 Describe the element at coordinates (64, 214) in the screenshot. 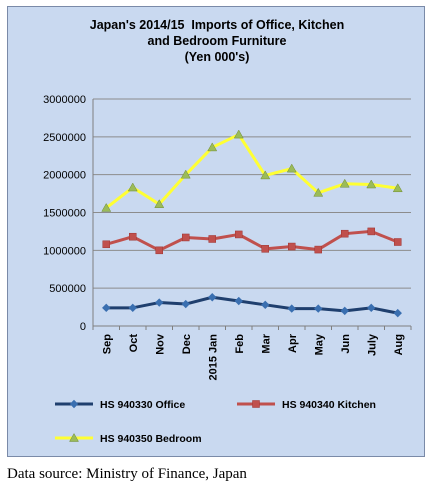

I see `y-tick-label: 1500000` at that location.